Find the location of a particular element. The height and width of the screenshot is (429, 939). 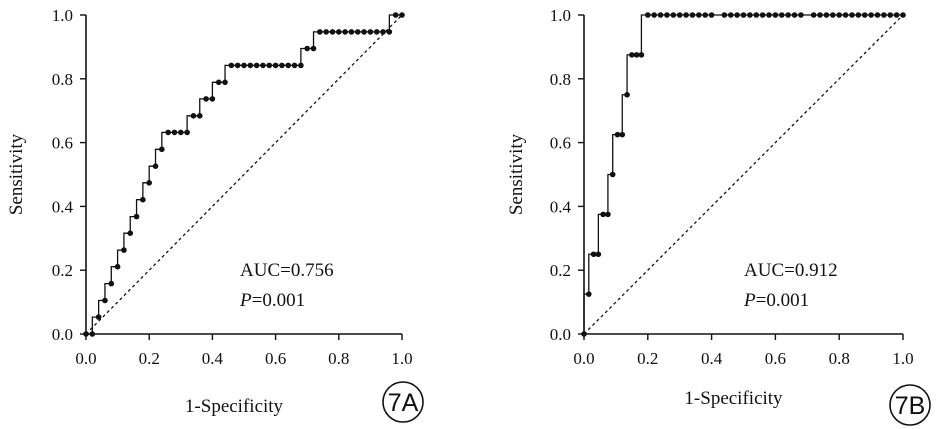

panel-label: 7A is located at coordinates (403, 403).